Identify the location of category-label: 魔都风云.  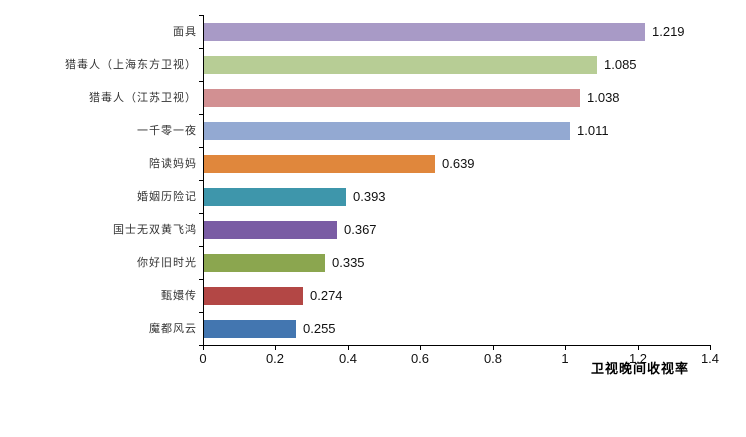
(173, 328).